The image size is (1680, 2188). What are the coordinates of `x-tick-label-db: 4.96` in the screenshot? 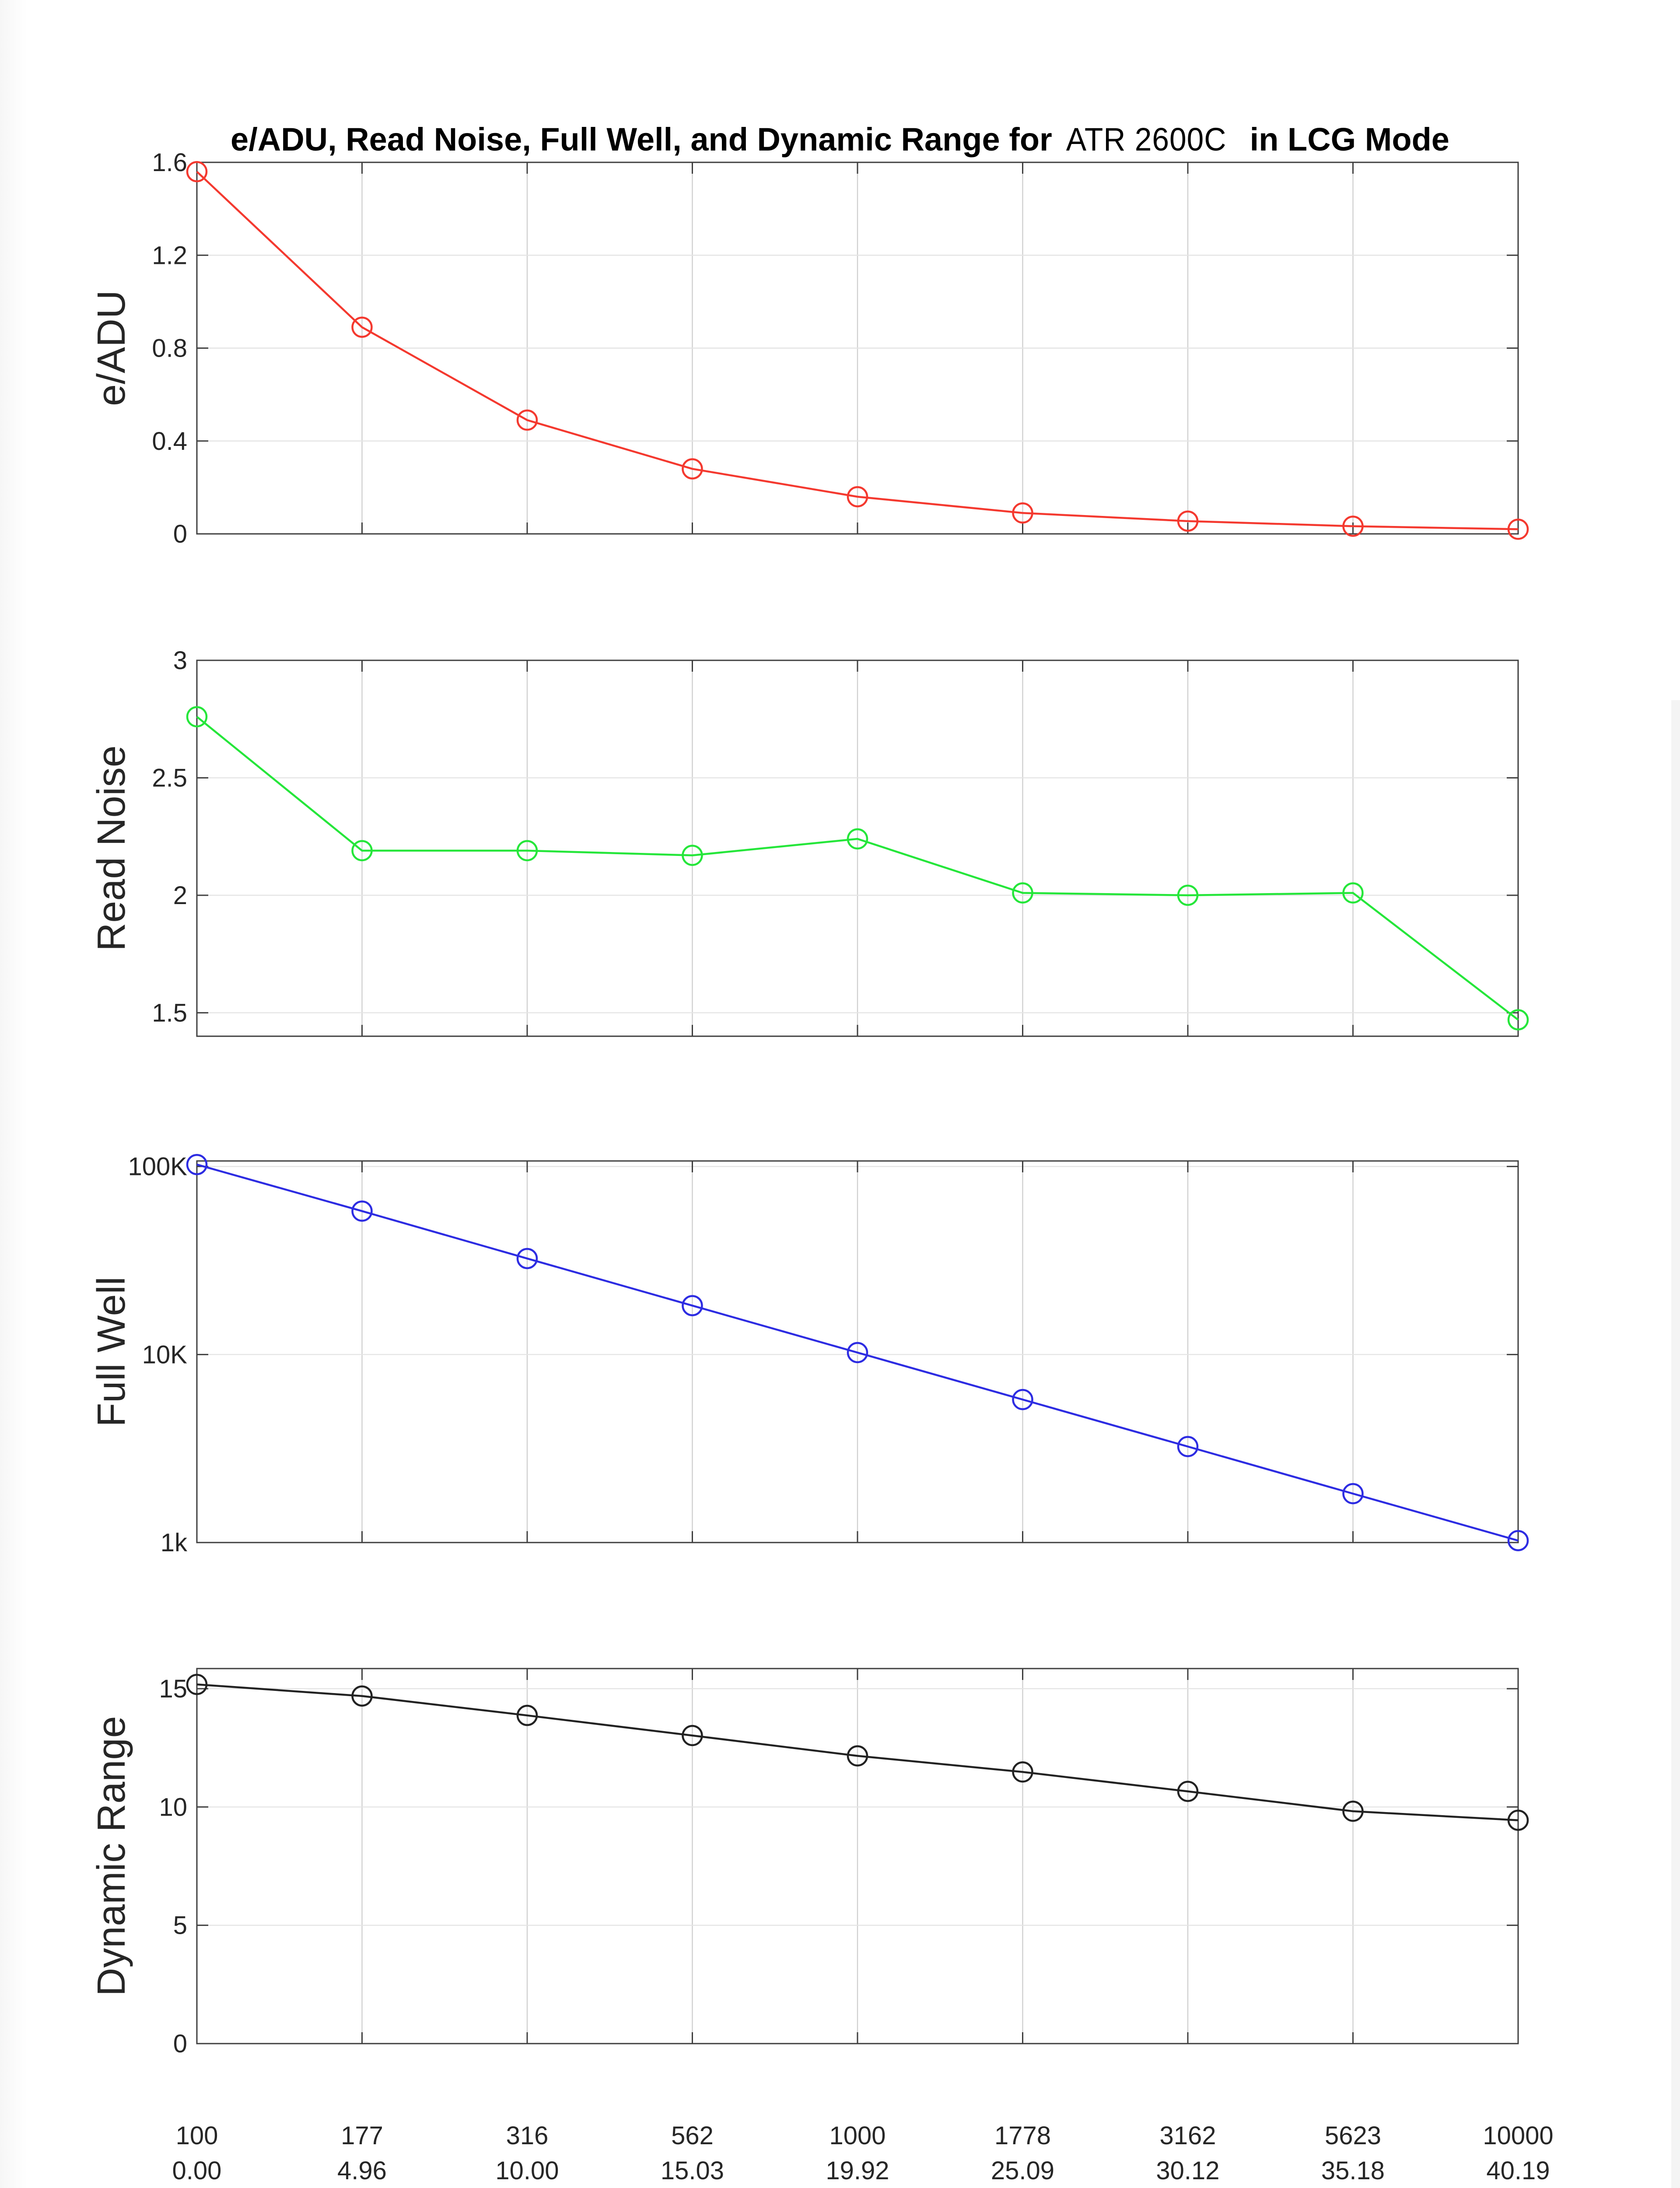 It's located at (362, 2170).